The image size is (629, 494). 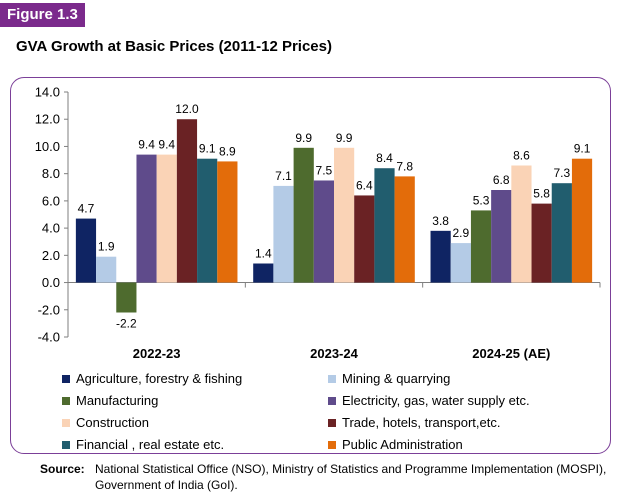 I want to click on data-label: 8.6, so click(x=521, y=156).